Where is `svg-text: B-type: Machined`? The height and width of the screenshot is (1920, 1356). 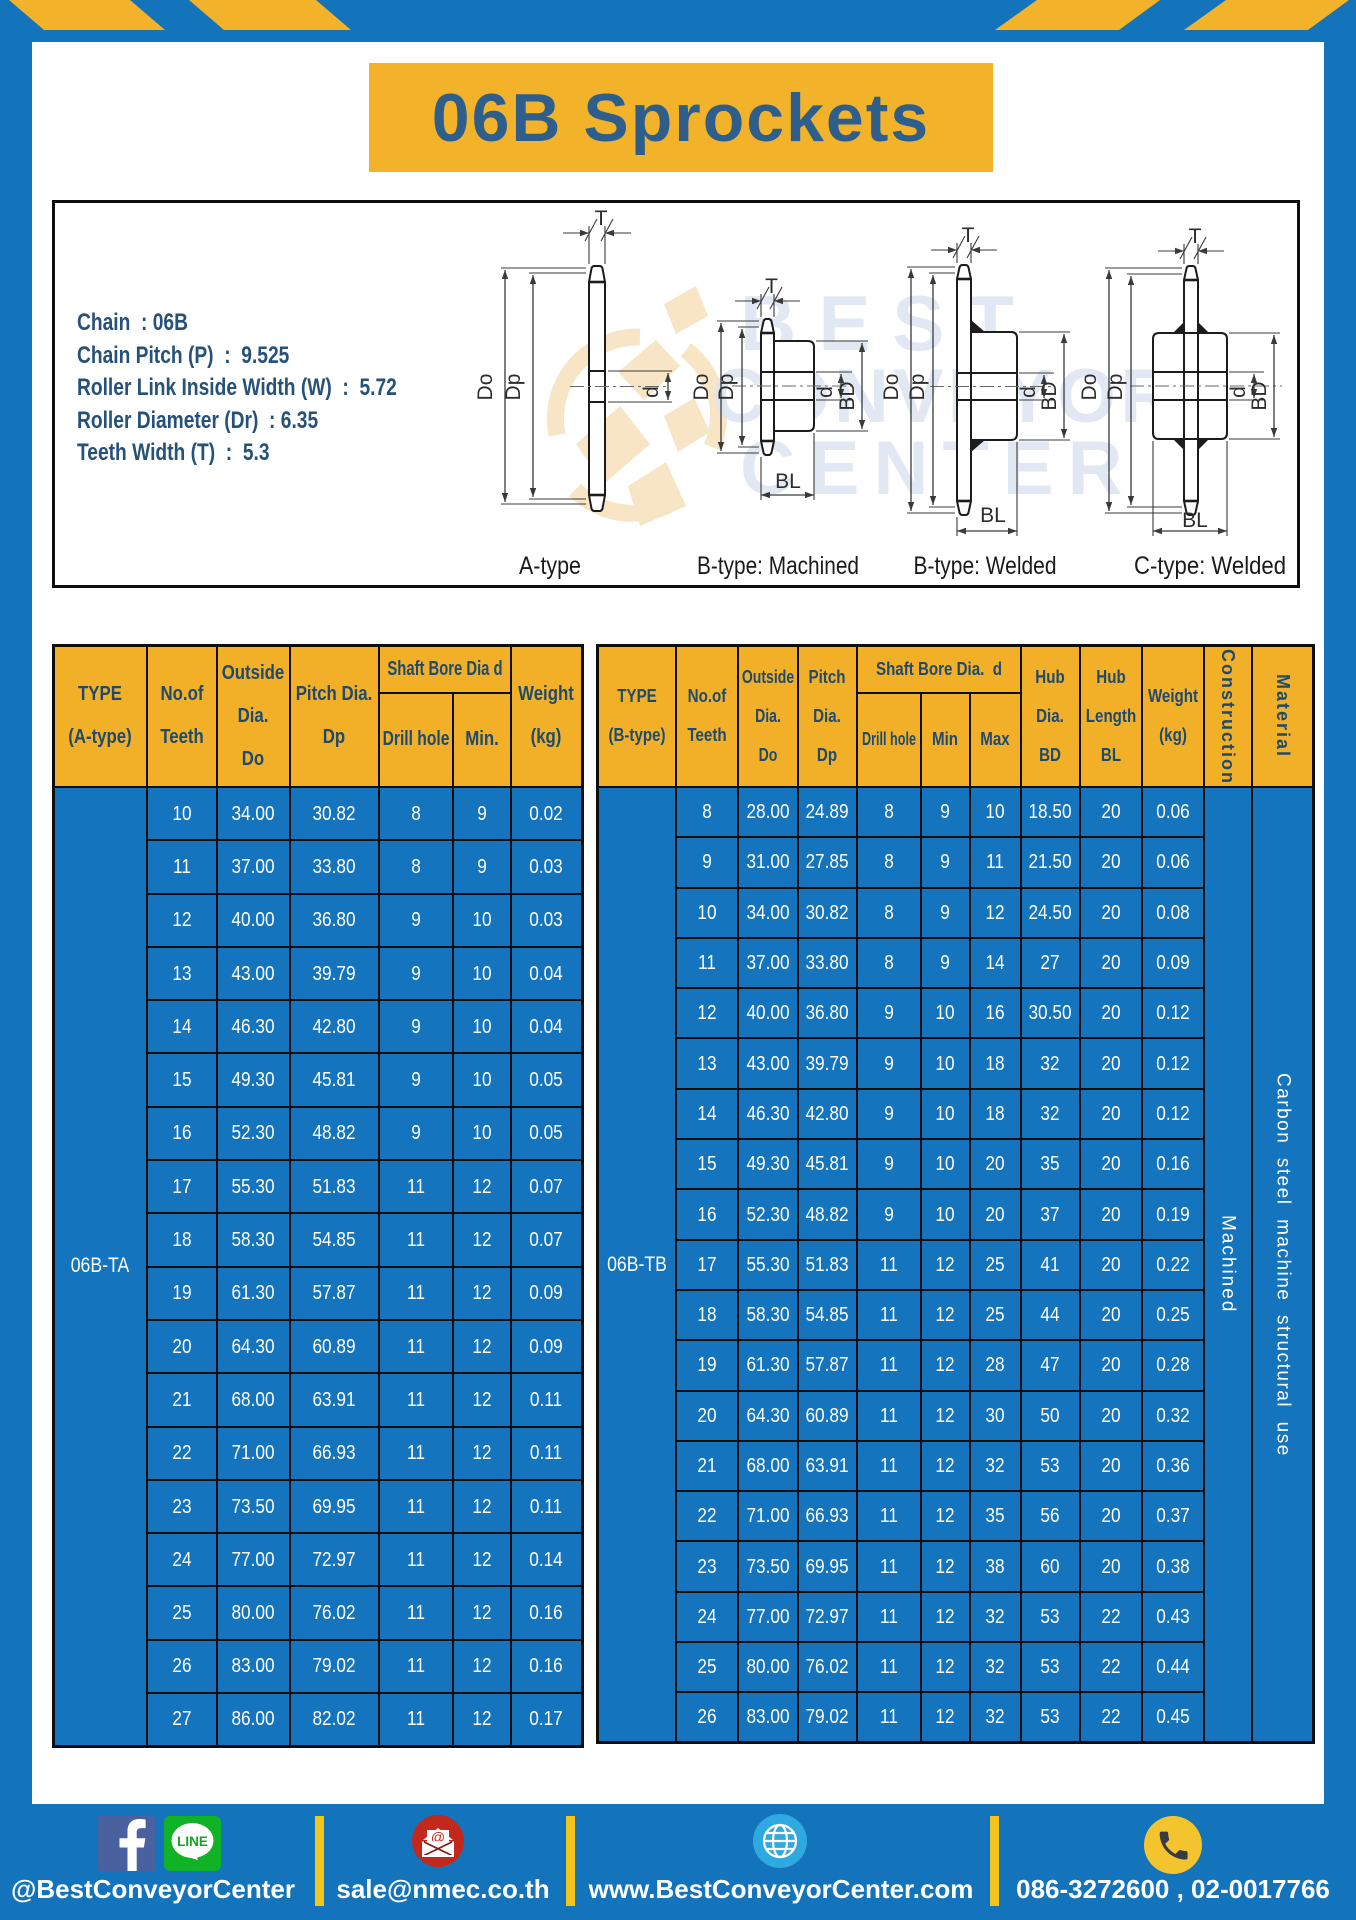
svg-text: B-type: Machined is located at coordinates (778, 566).